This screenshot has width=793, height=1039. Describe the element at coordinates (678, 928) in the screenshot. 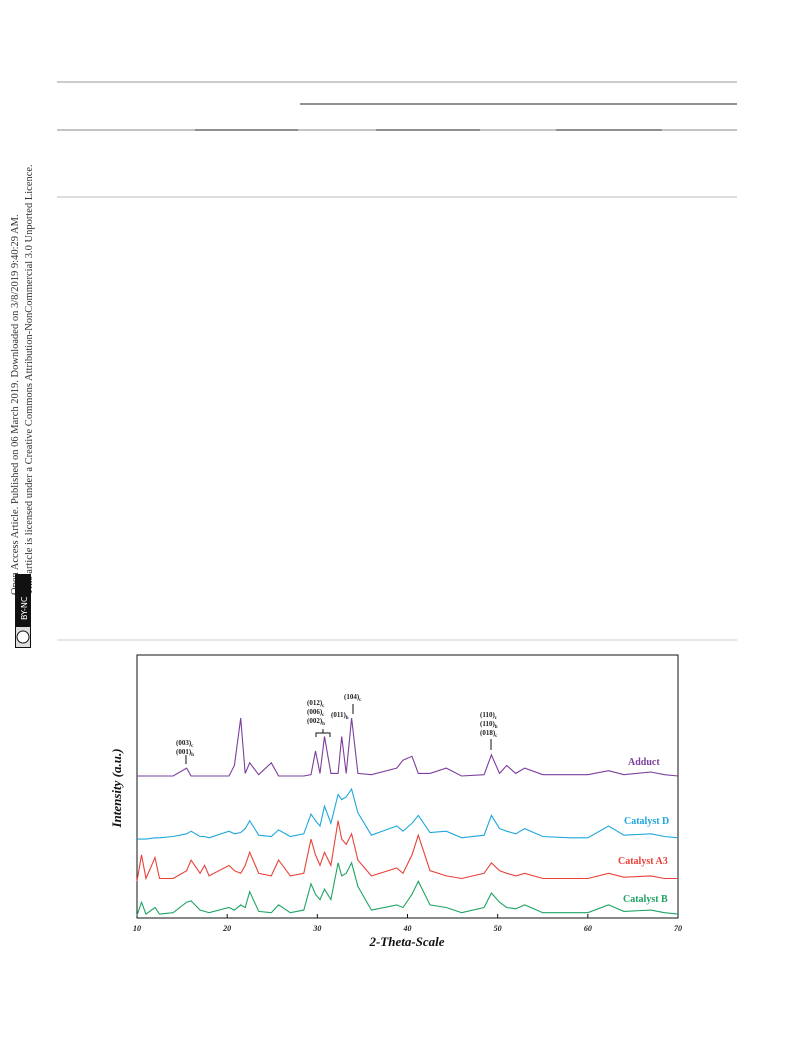

I see `x-tick-label: 70` at that location.